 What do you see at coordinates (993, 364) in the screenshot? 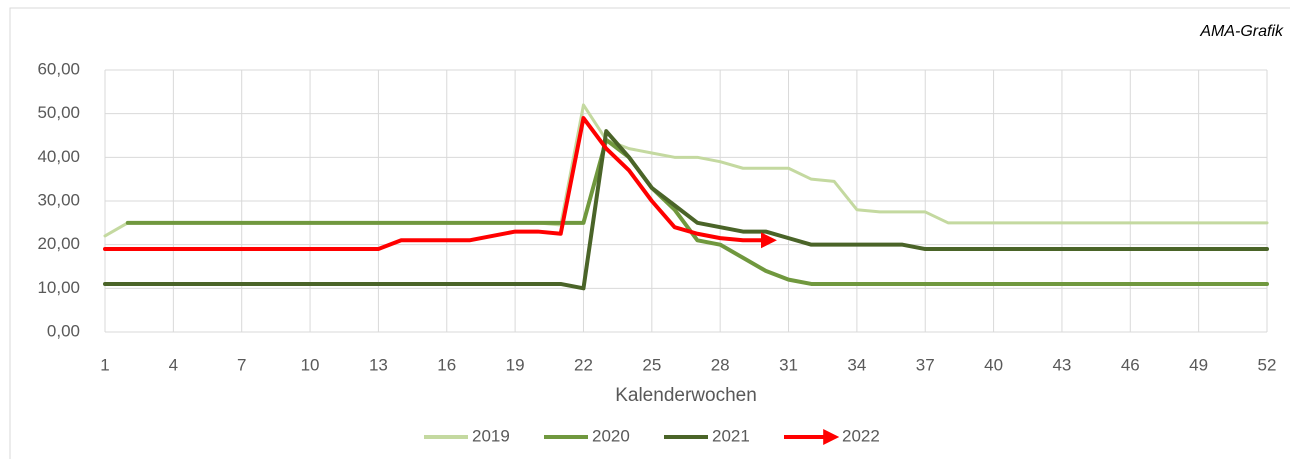
I see `x-tick-label: 40` at bounding box center [993, 364].